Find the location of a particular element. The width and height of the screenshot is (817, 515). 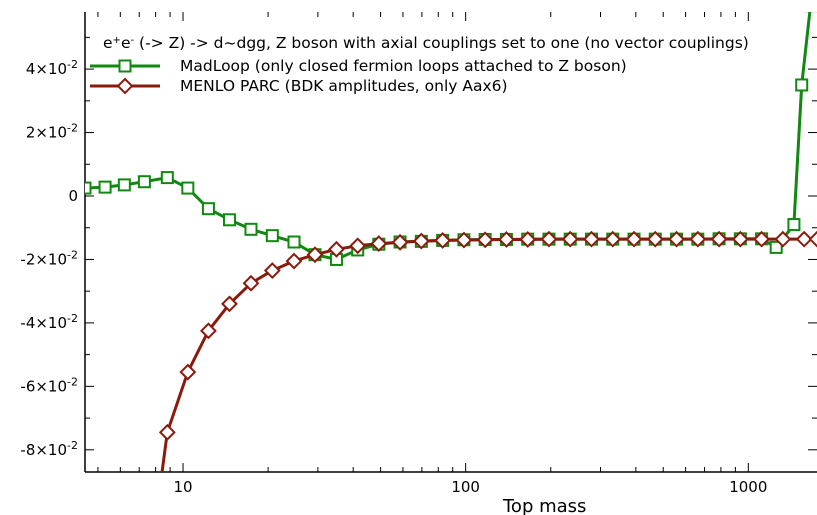

legend-marker-madloop is located at coordinates (125, 66).